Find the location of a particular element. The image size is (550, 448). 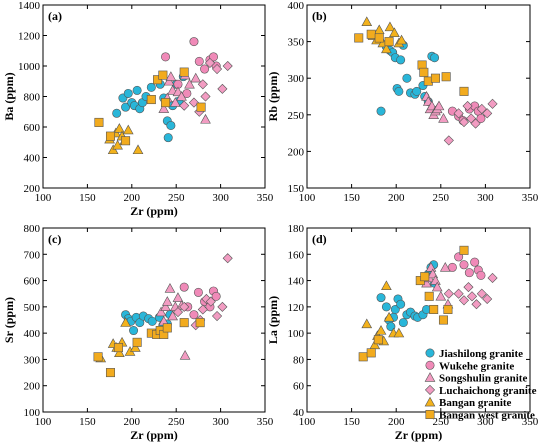

y-tick-label: 180 is located at coordinates (296, 229).